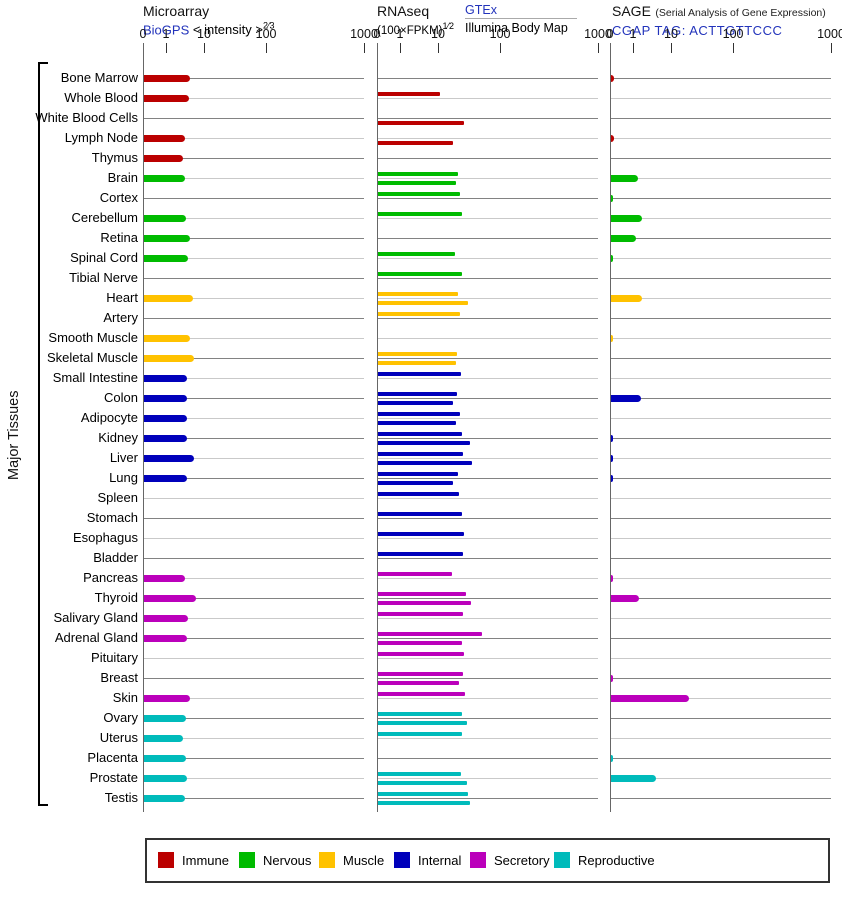 The height and width of the screenshot is (900, 842). Describe the element at coordinates (95, 377) in the screenshot. I see `tissue-label: Small Intestine` at that location.